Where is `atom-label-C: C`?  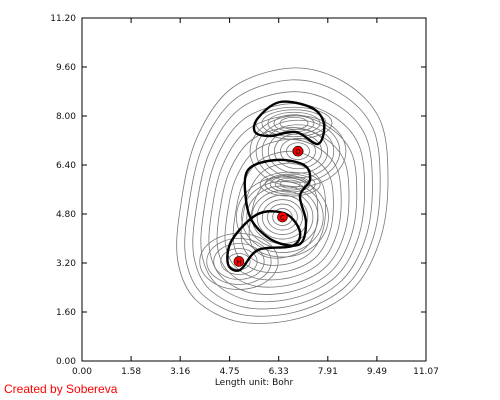 atom-label-C: C is located at coordinates (282, 218).